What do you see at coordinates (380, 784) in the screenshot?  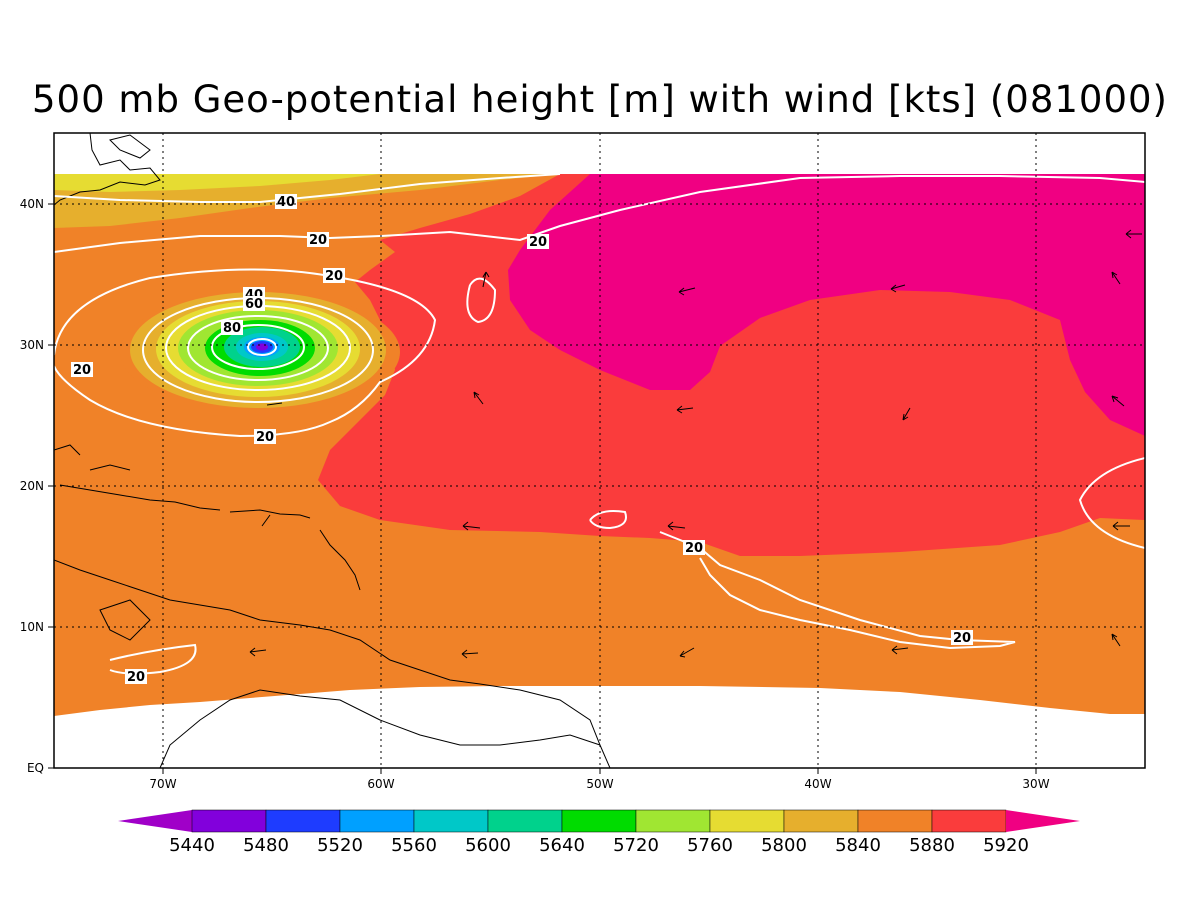 I see `lon-label: 60W` at bounding box center [380, 784].